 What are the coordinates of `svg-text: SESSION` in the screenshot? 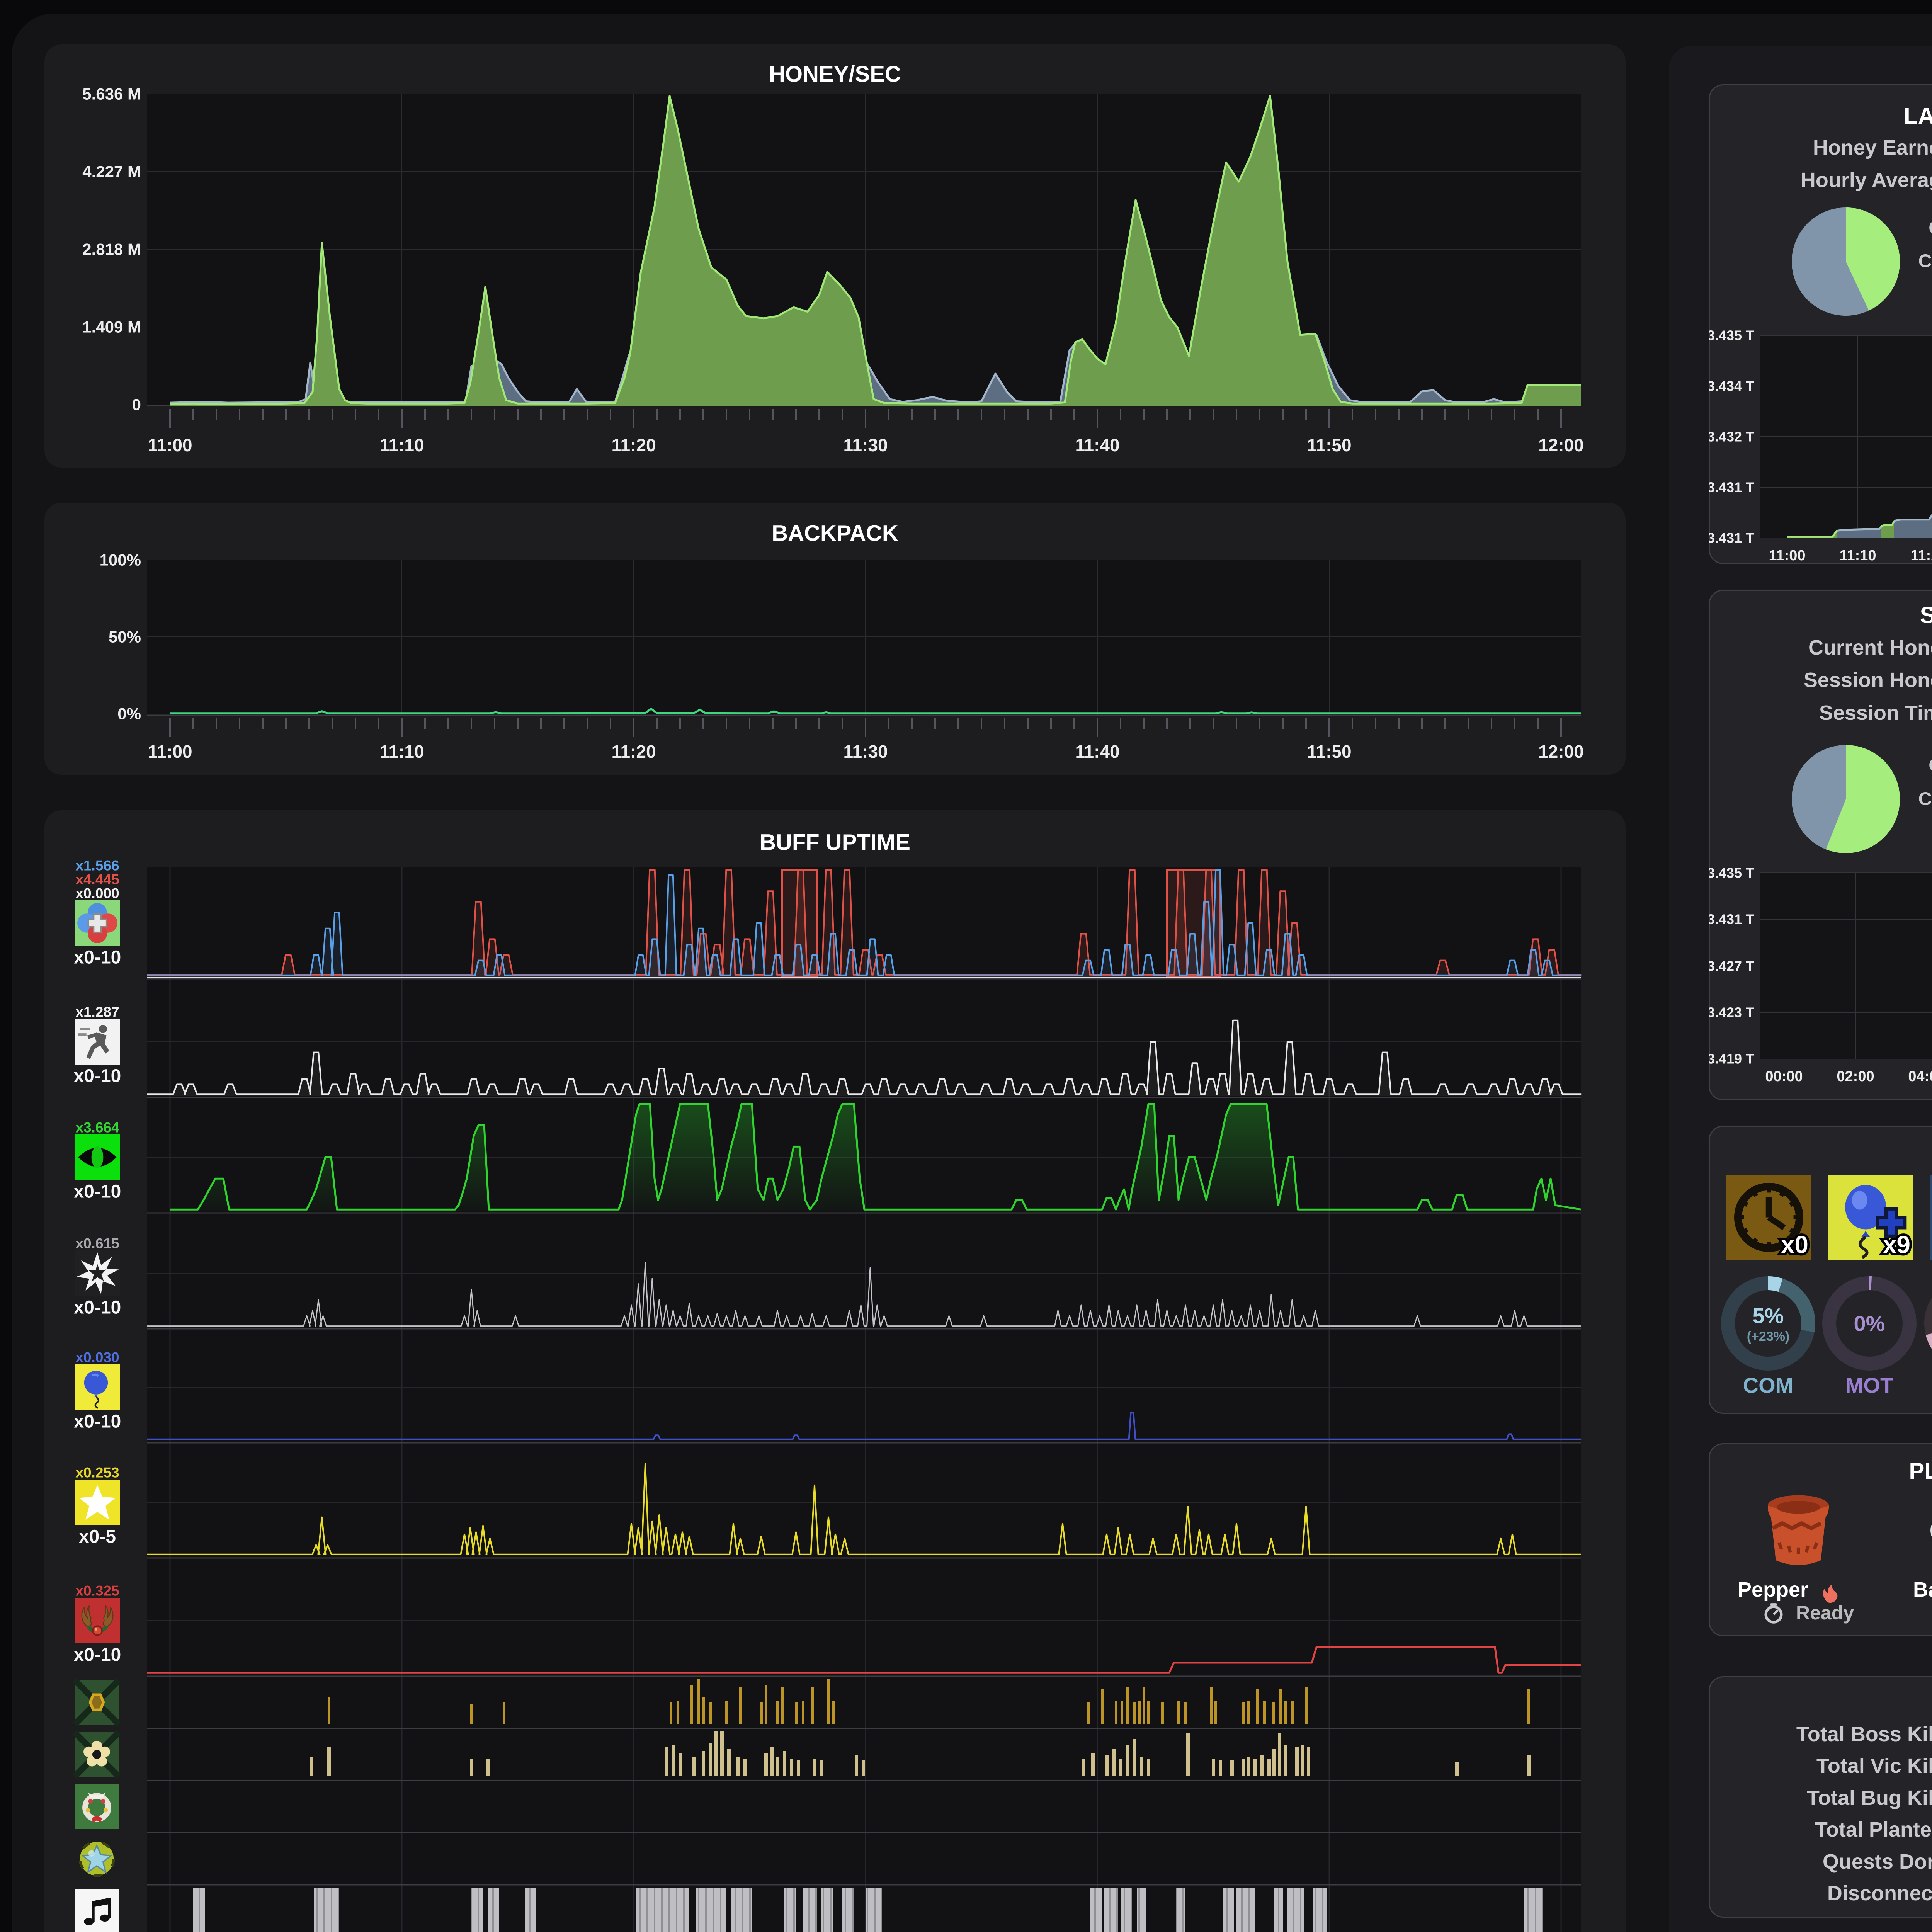 It's located at (1926, 615).